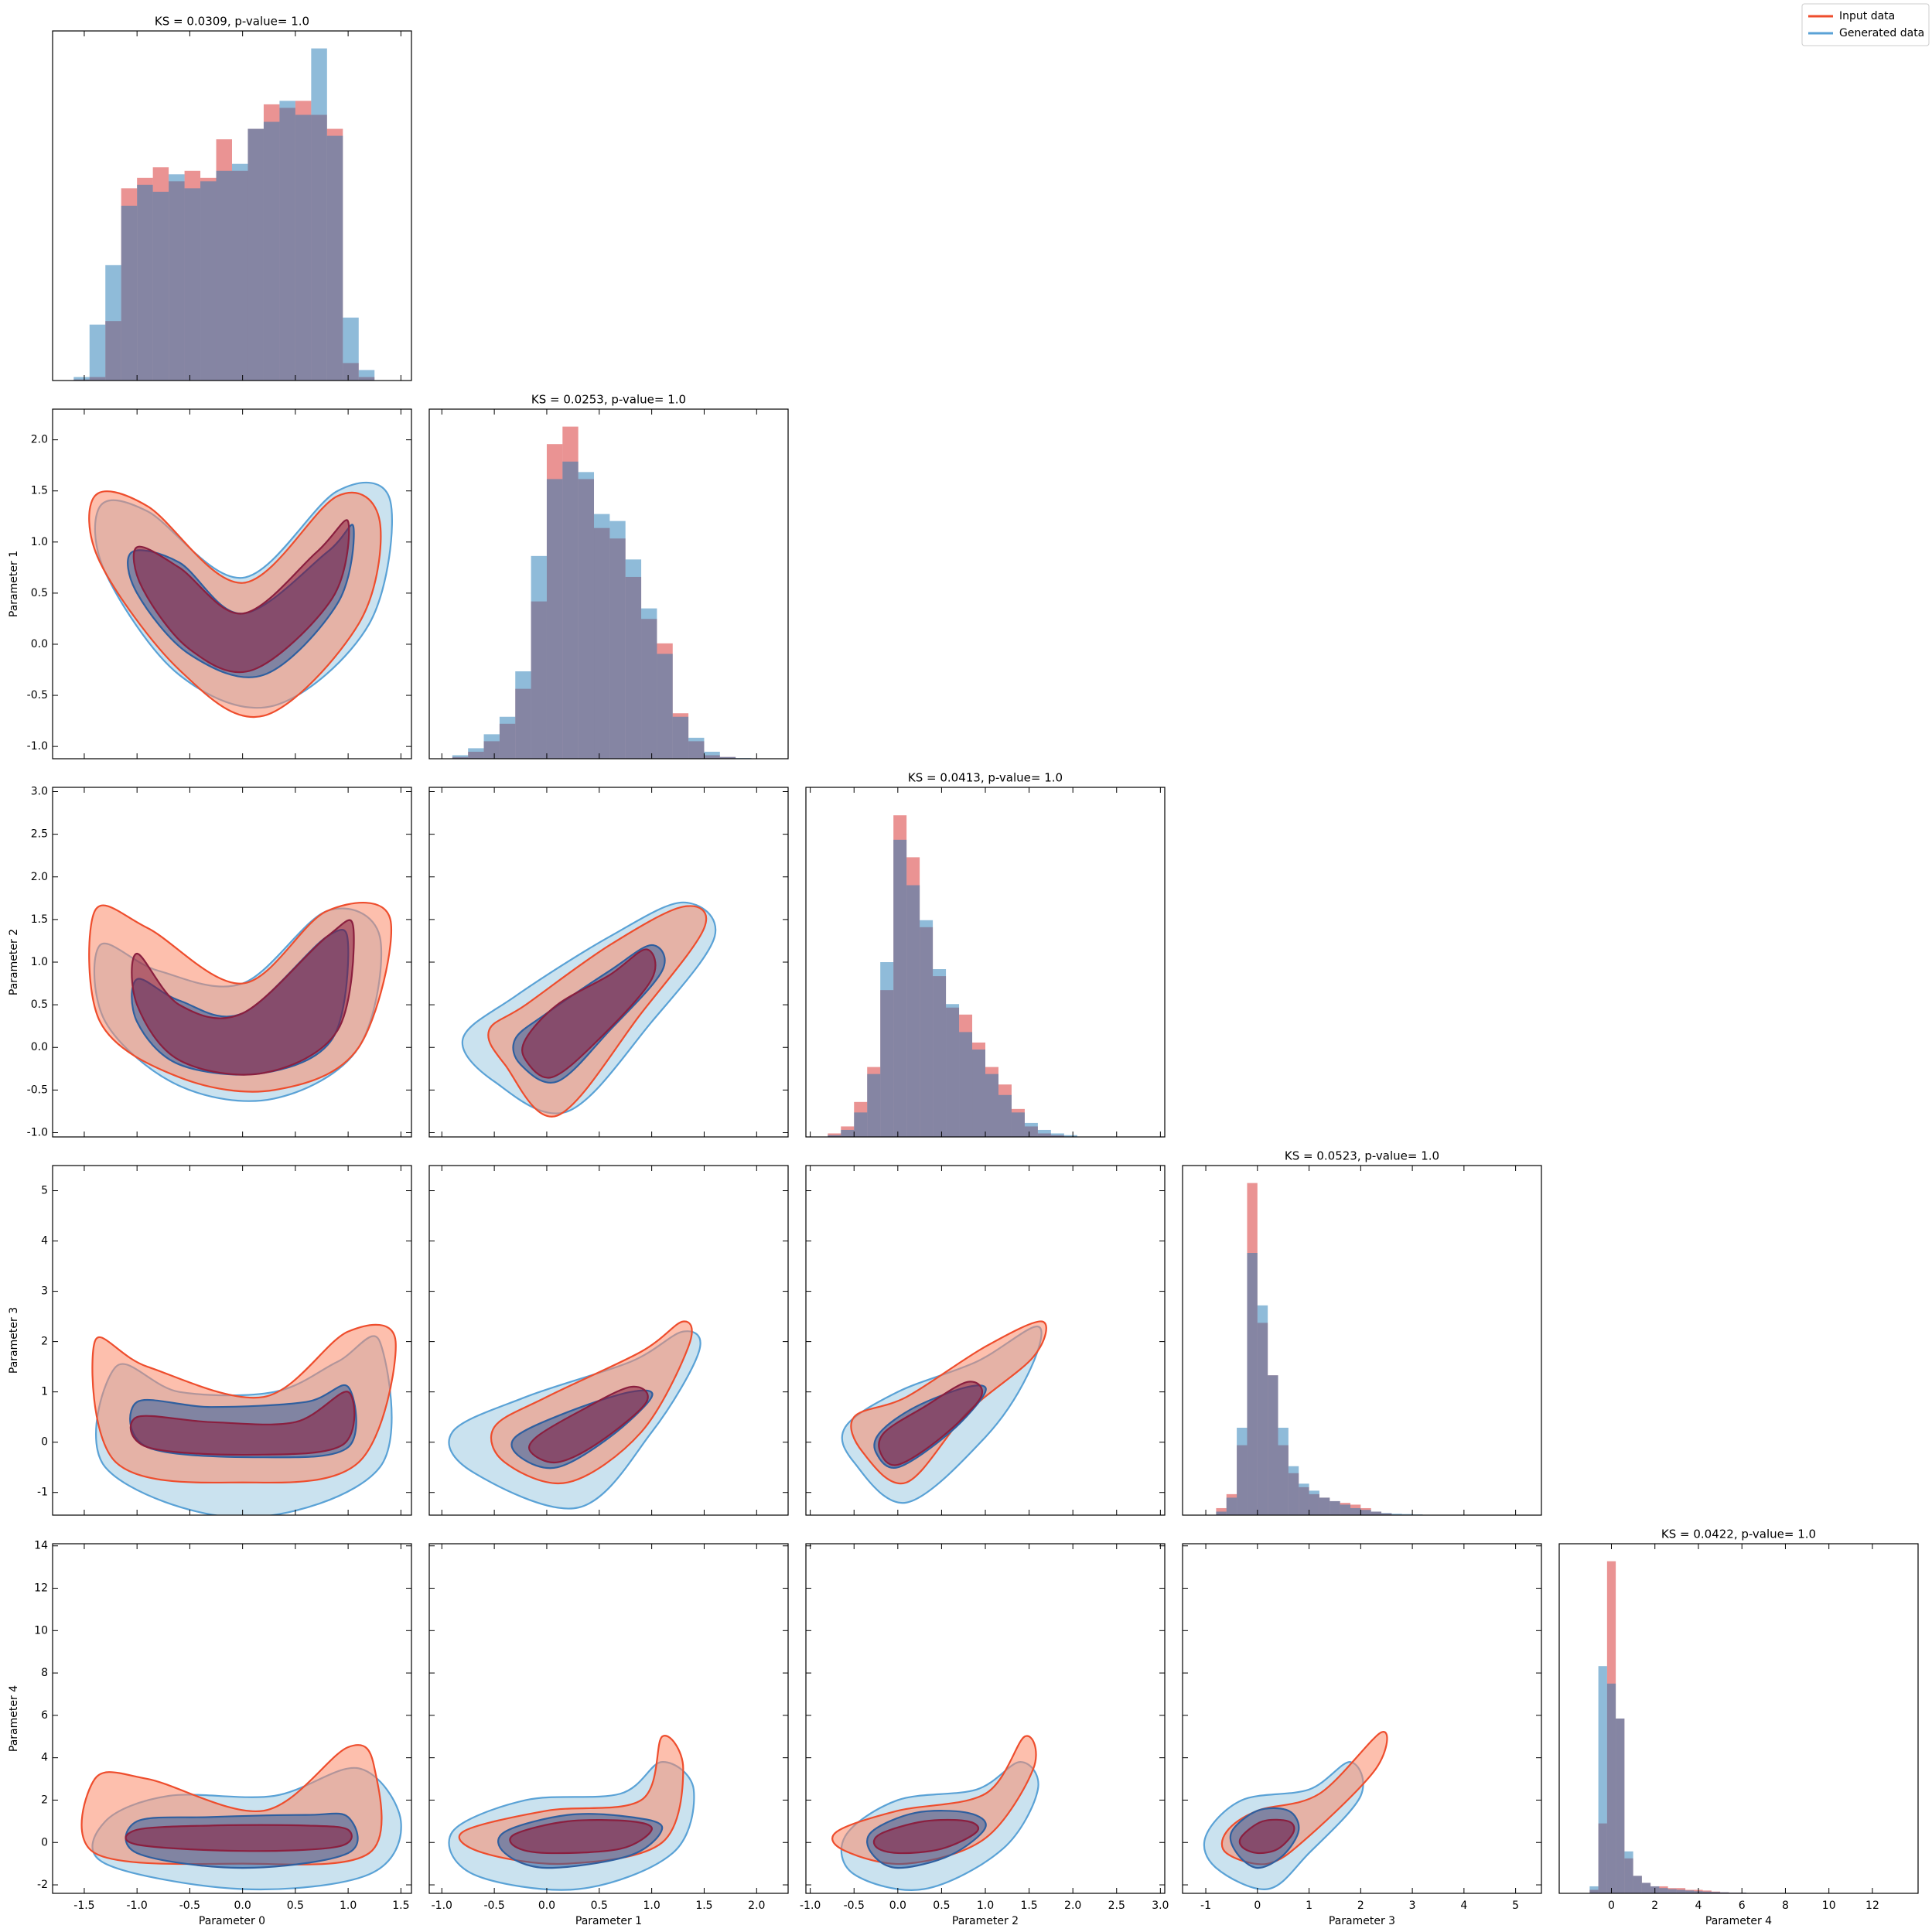  Describe the element at coordinates (1412, 1906) in the screenshot. I see `x-tick-label: 3` at that location.